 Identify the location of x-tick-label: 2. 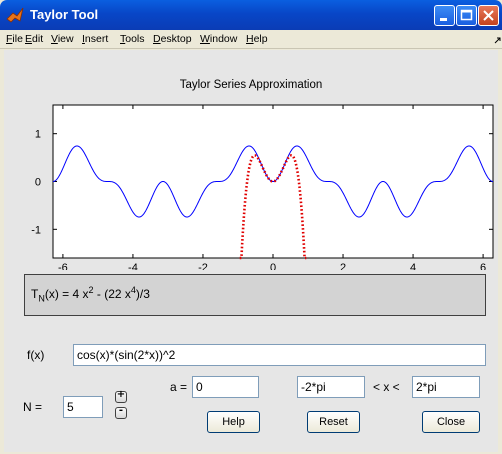
(343, 266).